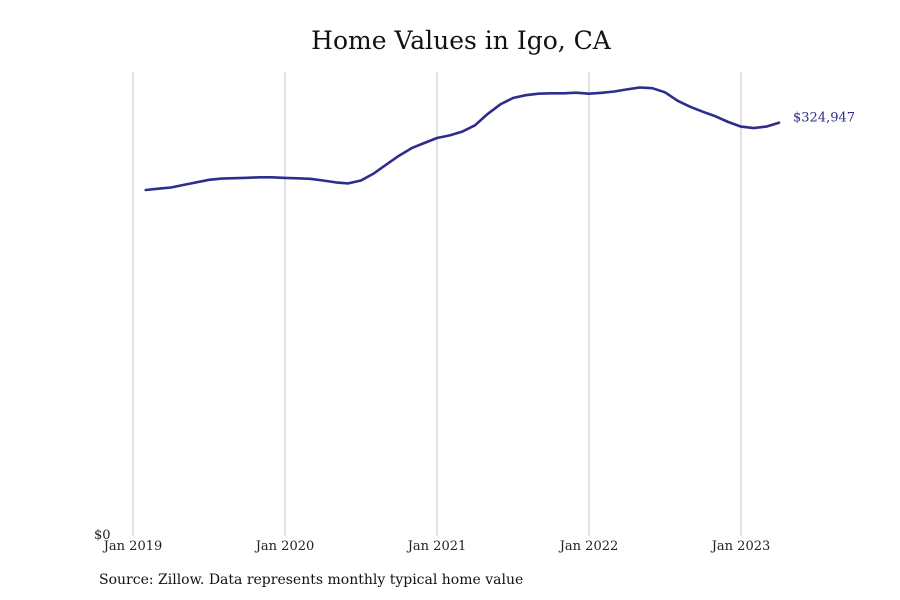 The width and height of the screenshot is (900, 600). Describe the element at coordinates (284, 546) in the screenshot. I see `x-tick-label: Jan 2020` at that location.